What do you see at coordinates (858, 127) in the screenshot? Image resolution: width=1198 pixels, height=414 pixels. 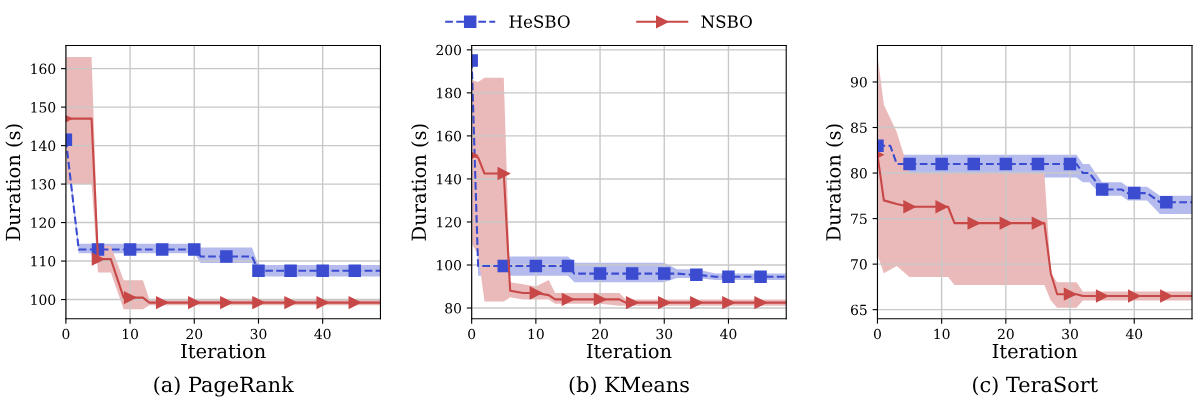 I see `y-tick-label: 85` at bounding box center [858, 127].